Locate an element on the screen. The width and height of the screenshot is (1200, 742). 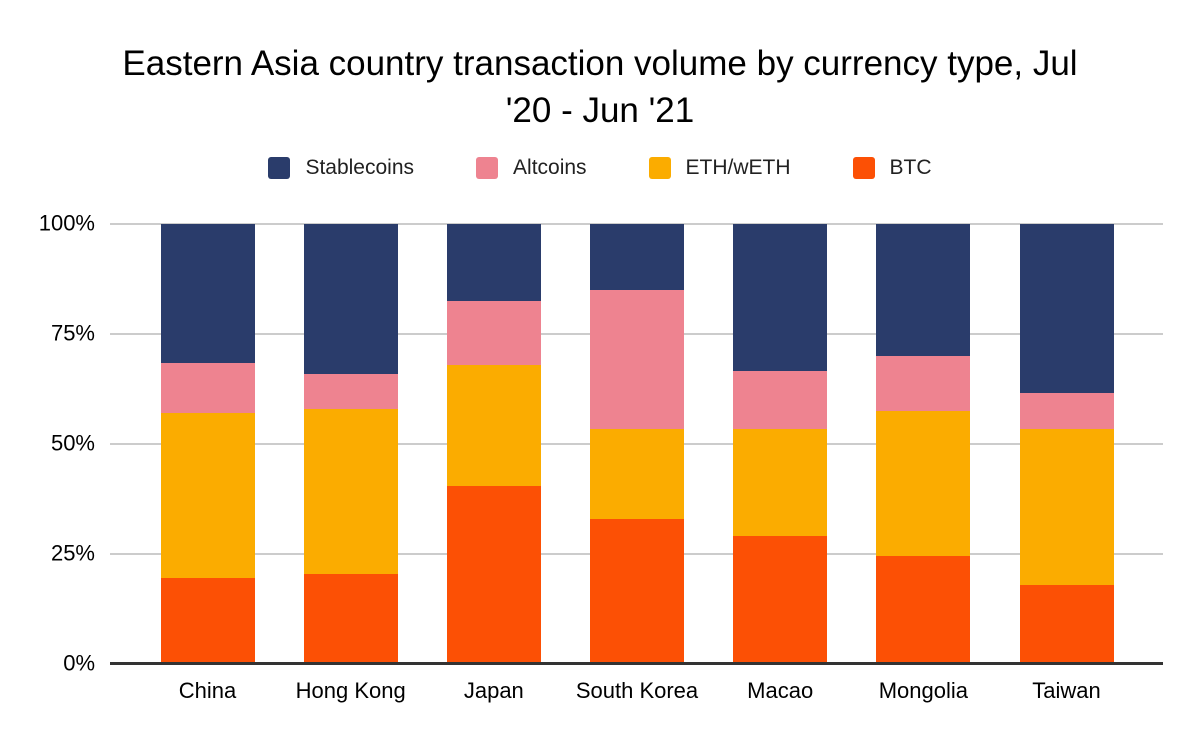
bar-segment-south-korea-stablecoins is located at coordinates (637, 257).